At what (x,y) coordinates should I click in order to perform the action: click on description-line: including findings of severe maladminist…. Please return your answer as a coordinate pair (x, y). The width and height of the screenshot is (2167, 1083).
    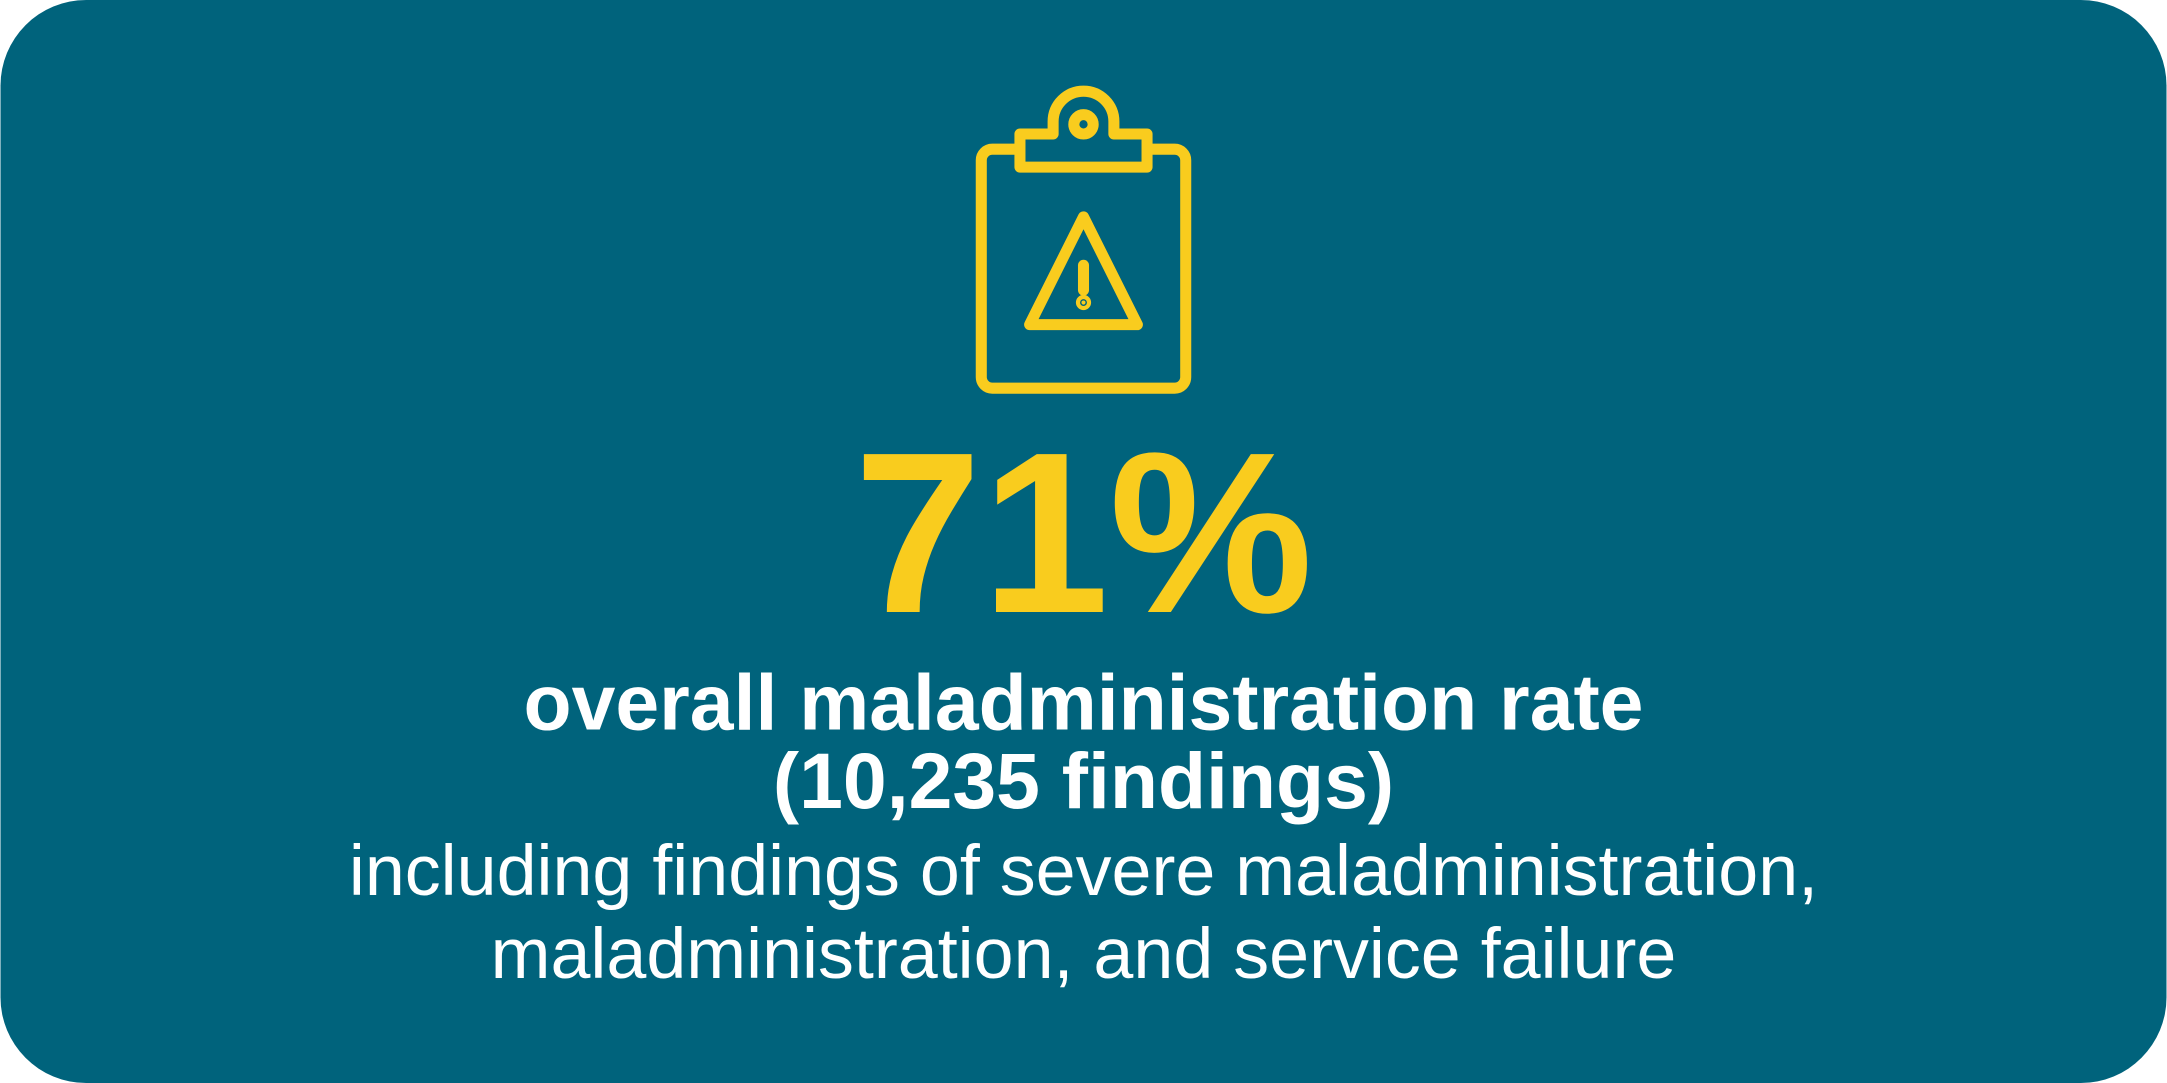
    Looking at the image, I should click on (1083, 871).